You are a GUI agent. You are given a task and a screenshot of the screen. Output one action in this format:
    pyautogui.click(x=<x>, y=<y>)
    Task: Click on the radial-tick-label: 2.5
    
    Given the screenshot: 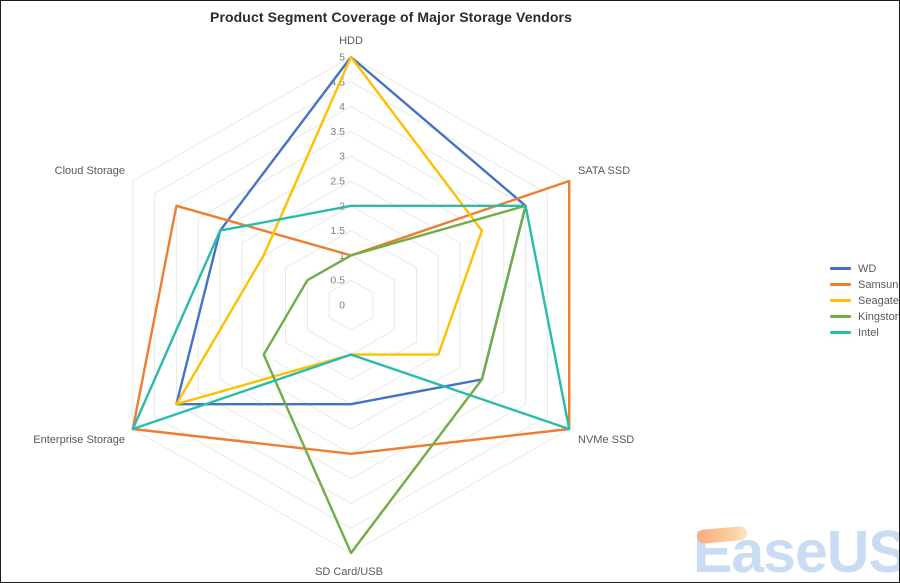 What is the action you would take?
    pyautogui.click(x=337, y=182)
    